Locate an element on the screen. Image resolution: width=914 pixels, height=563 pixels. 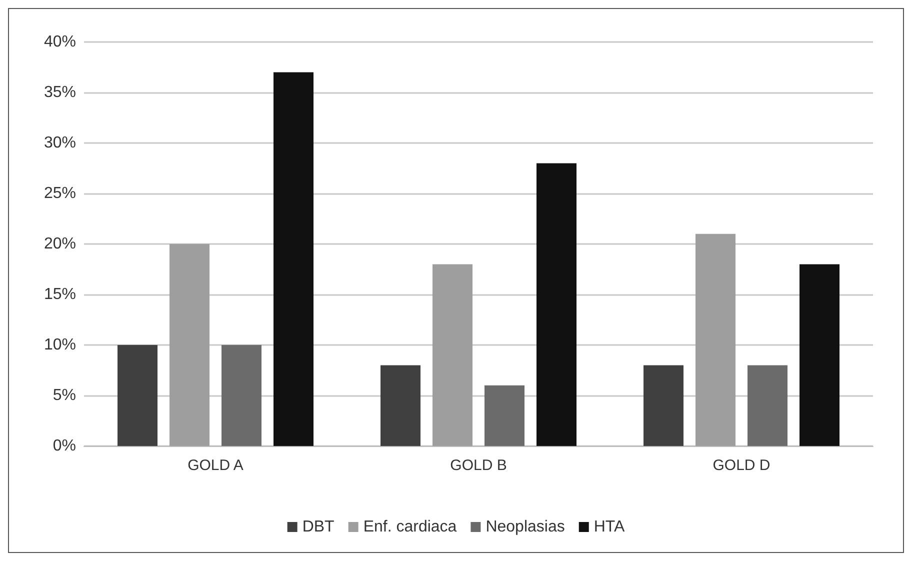
y-tick-label: 10% is located at coordinates (60, 345).